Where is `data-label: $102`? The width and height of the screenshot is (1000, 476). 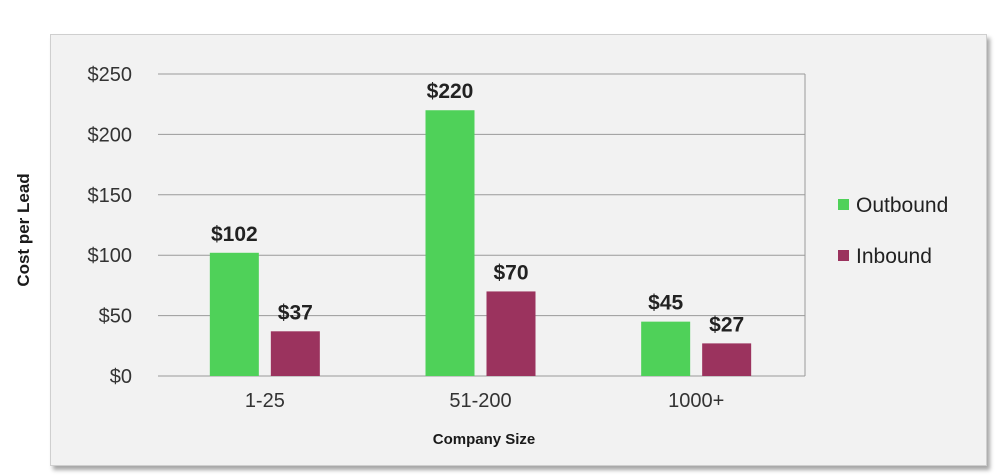
data-label: $102 is located at coordinates (234, 234).